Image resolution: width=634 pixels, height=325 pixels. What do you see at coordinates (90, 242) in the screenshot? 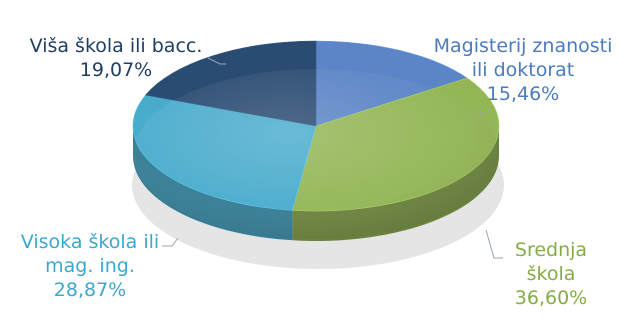
I see `slice-label-line: Visoka škola ili` at bounding box center [90, 242].